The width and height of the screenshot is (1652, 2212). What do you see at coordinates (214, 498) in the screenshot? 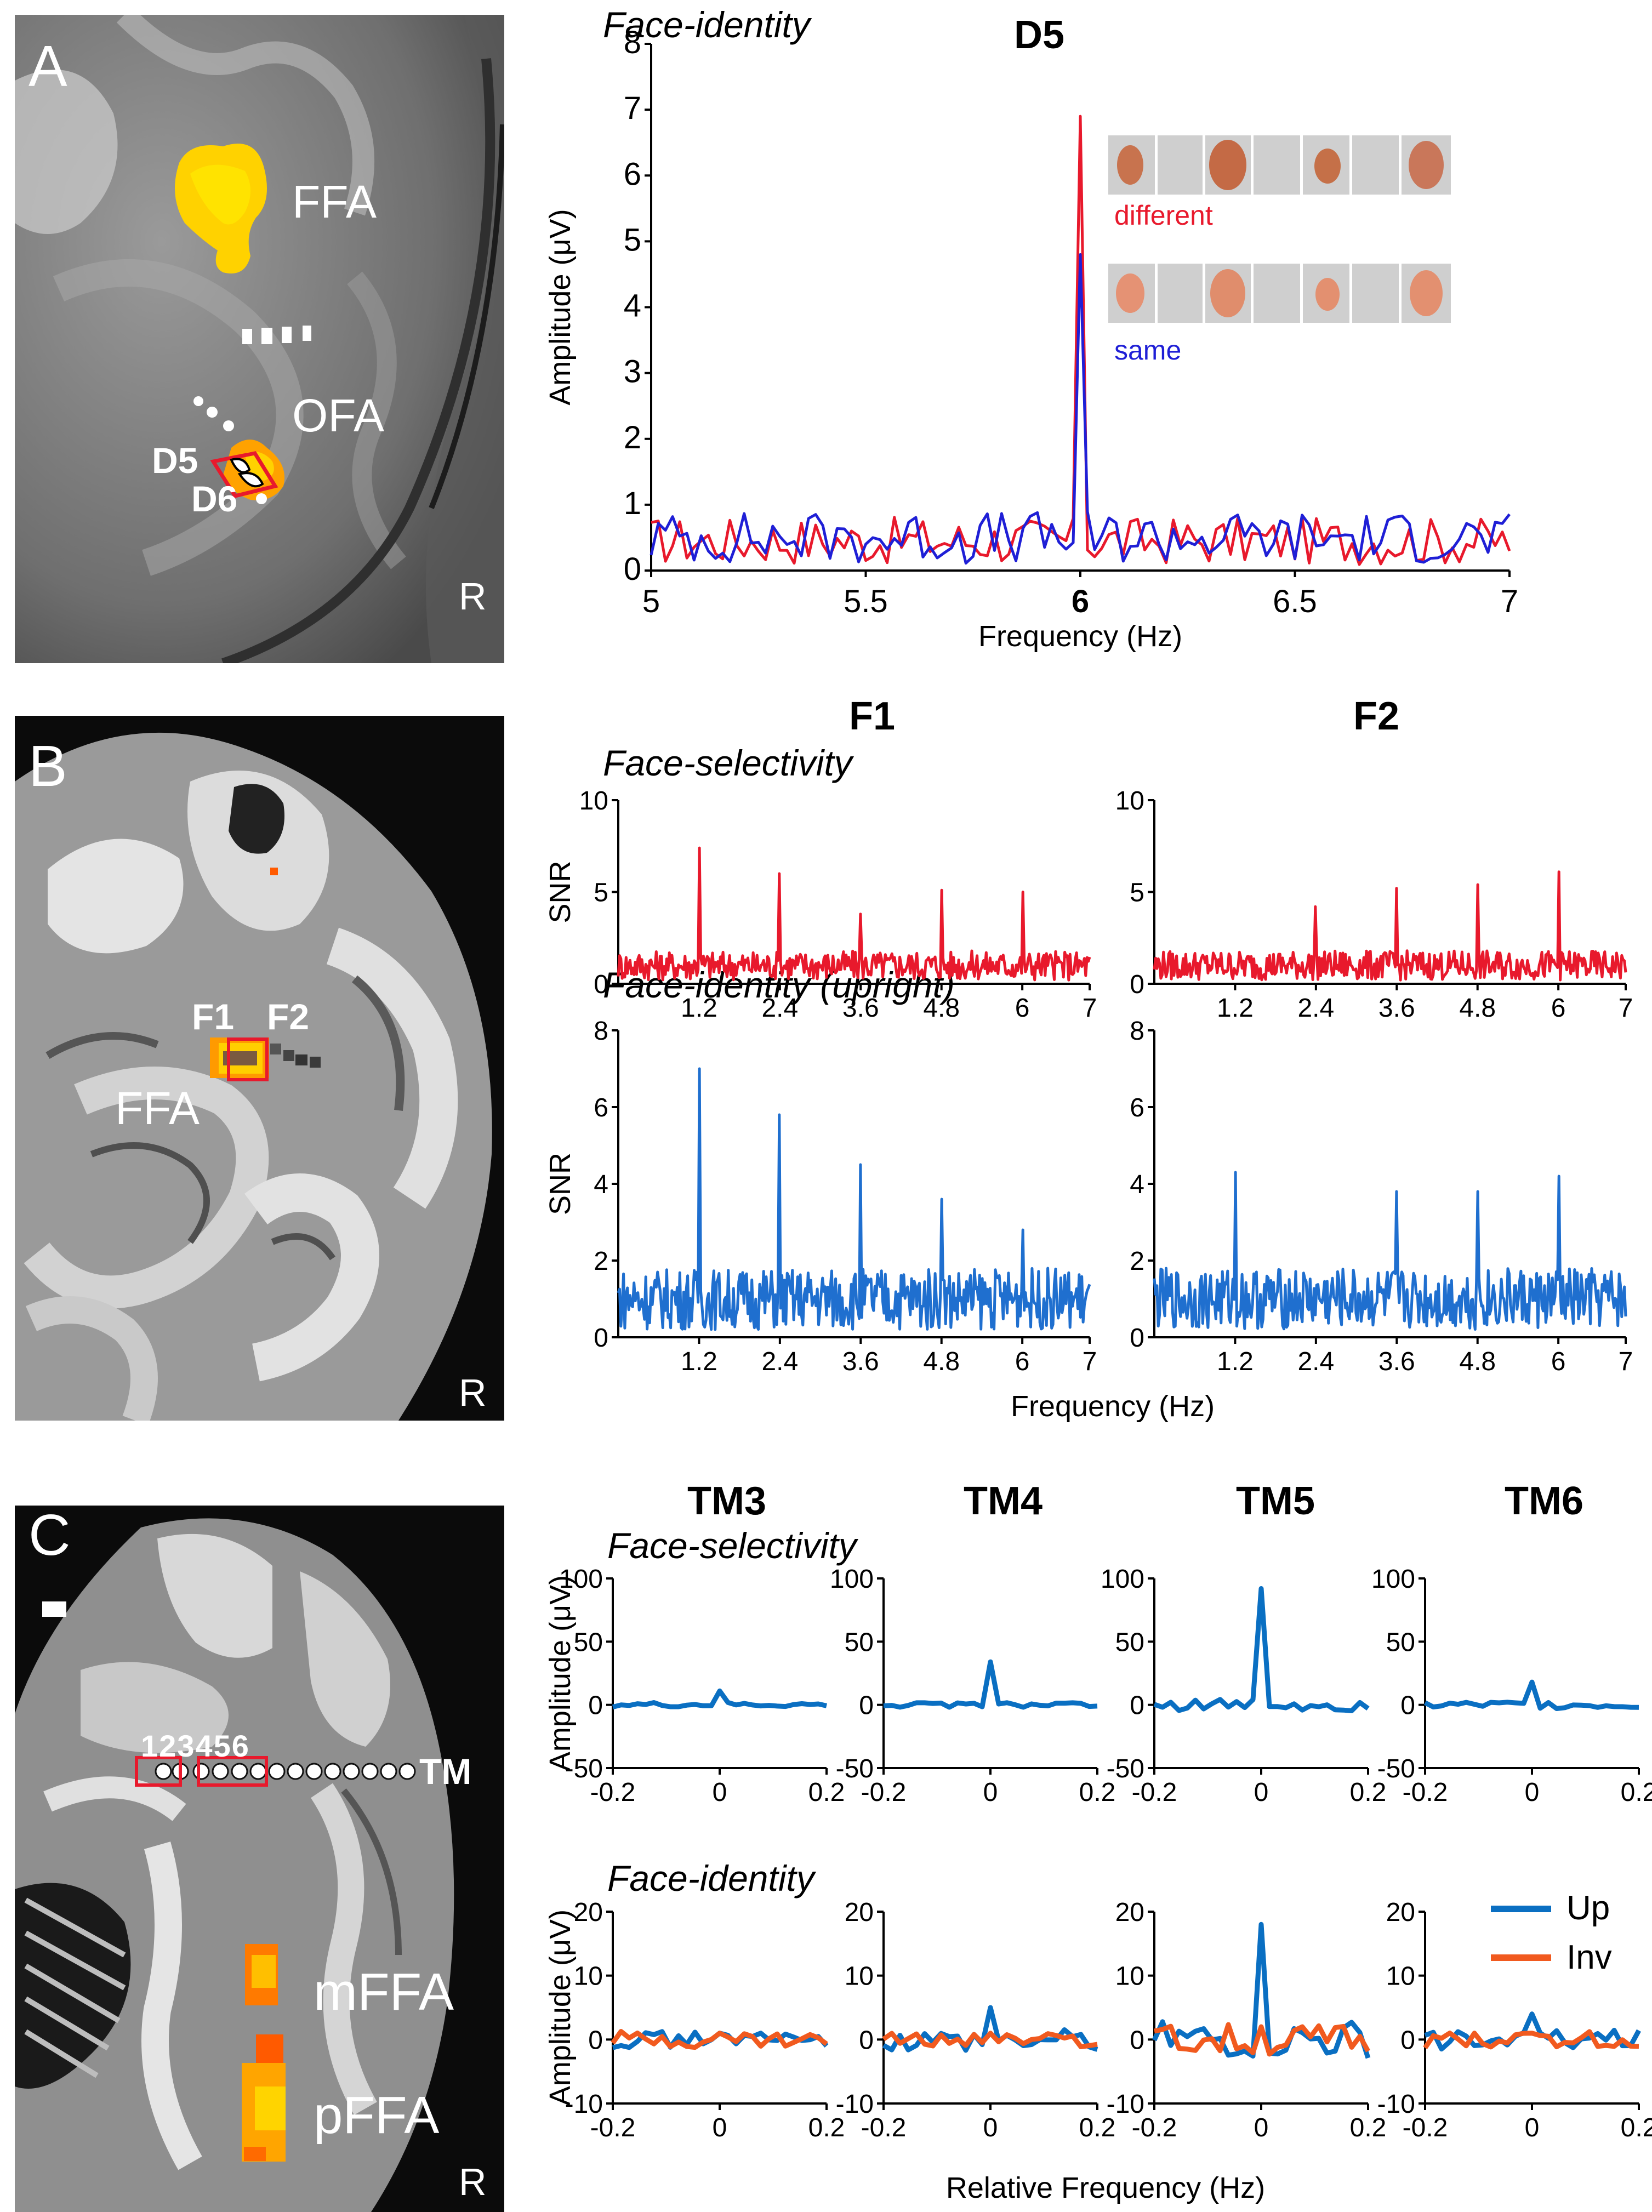
I see `d6-label: D6` at bounding box center [214, 498].